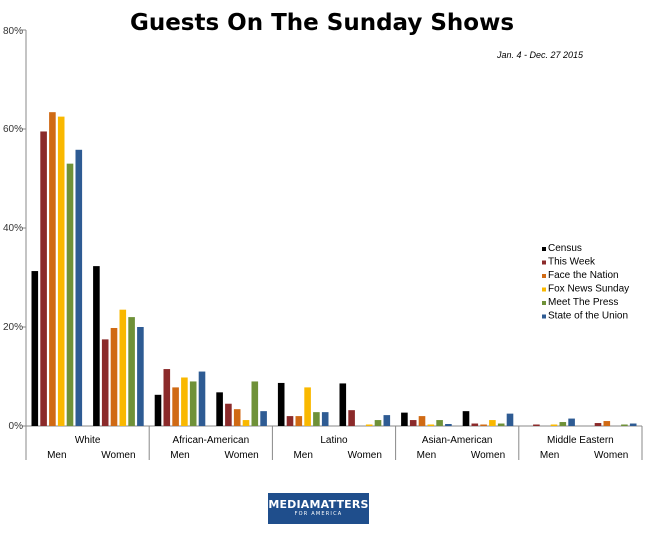 Image resolution: width=650 pixels, height=535 pixels. What do you see at coordinates (318, 504) in the screenshot?
I see `logo-main-text: MEDIAMATTERS` at bounding box center [318, 504].